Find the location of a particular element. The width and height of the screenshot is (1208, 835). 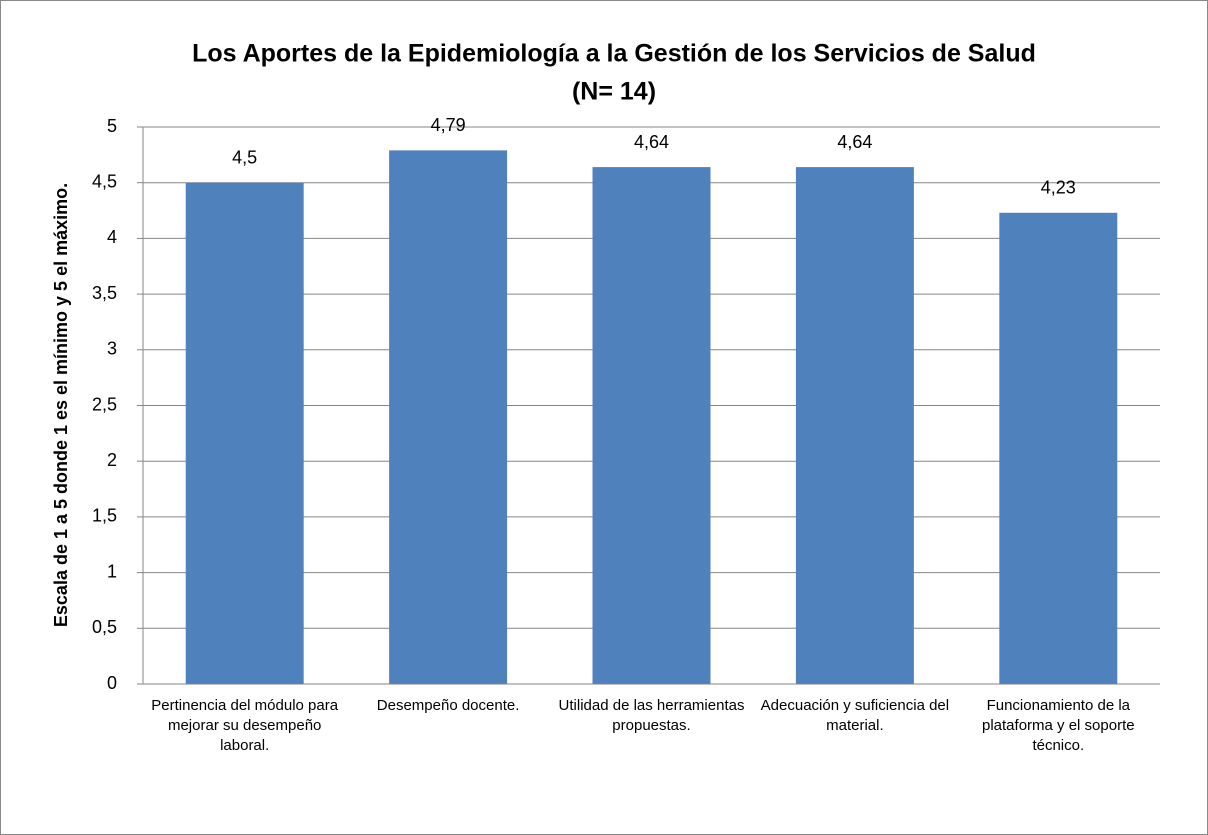

y-tick-label: 3 is located at coordinates (112, 349).